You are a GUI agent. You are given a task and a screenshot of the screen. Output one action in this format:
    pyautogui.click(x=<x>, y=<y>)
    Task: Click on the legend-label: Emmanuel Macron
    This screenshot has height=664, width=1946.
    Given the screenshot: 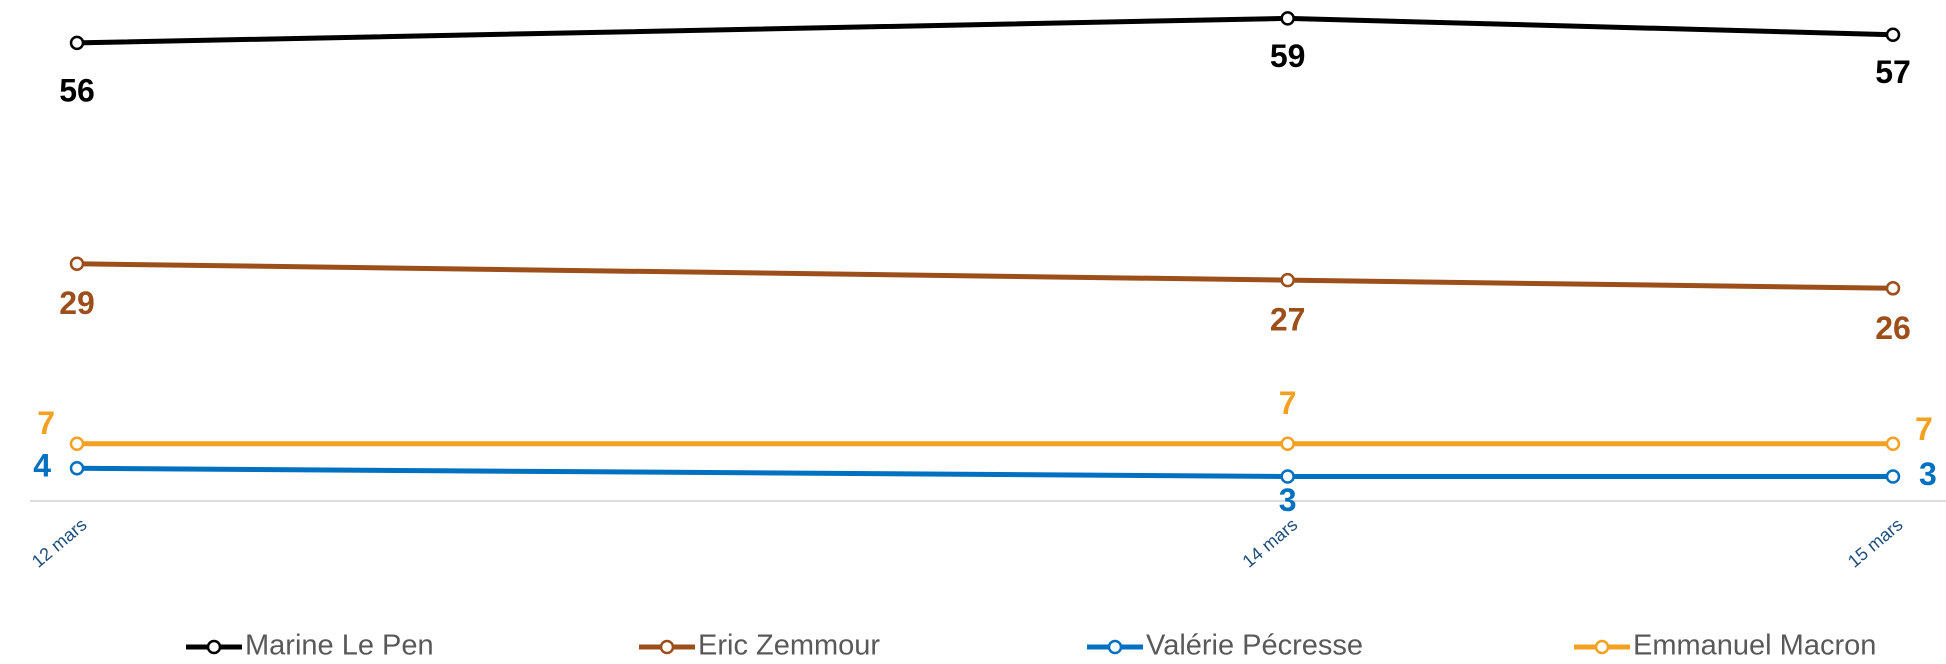 What is the action you would take?
    pyautogui.click(x=1754, y=646)
    